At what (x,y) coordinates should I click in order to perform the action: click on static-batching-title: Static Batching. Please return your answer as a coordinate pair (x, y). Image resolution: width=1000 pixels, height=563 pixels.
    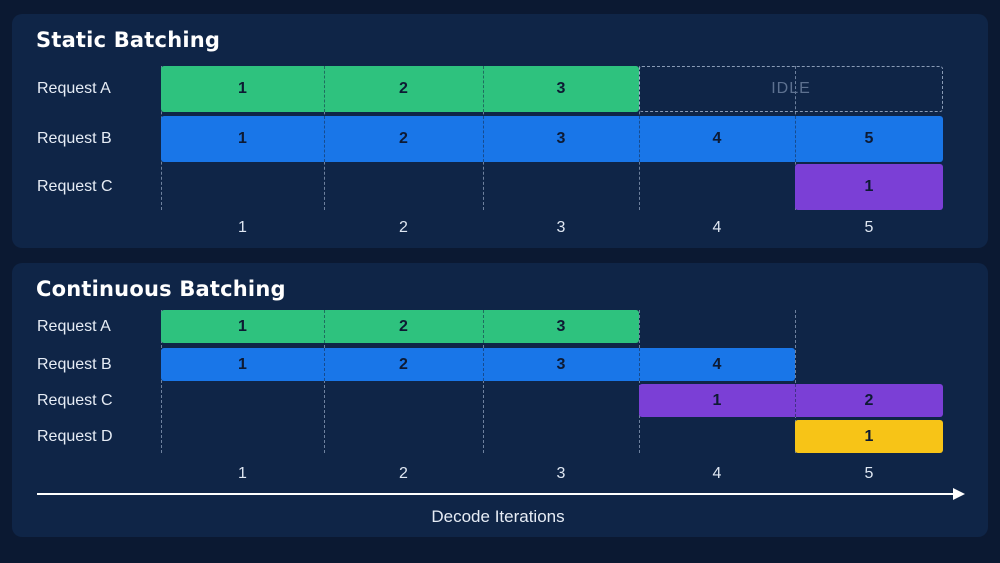
    Looking at the image, I should click on (128, 40).